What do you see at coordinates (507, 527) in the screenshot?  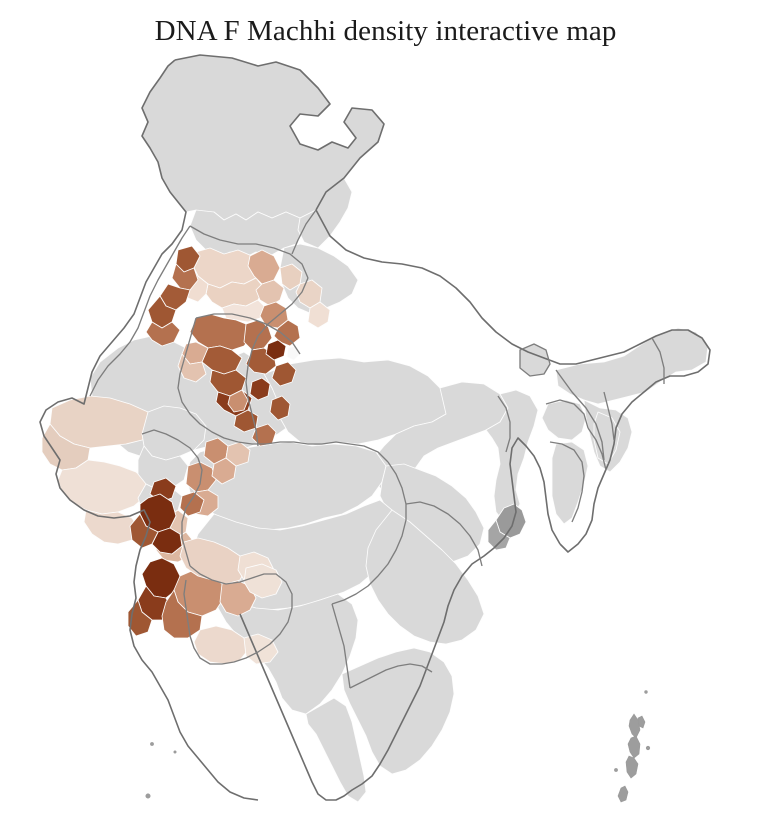 I see `dark-grey-district-sundarbans` at bounding box center [507, 527].